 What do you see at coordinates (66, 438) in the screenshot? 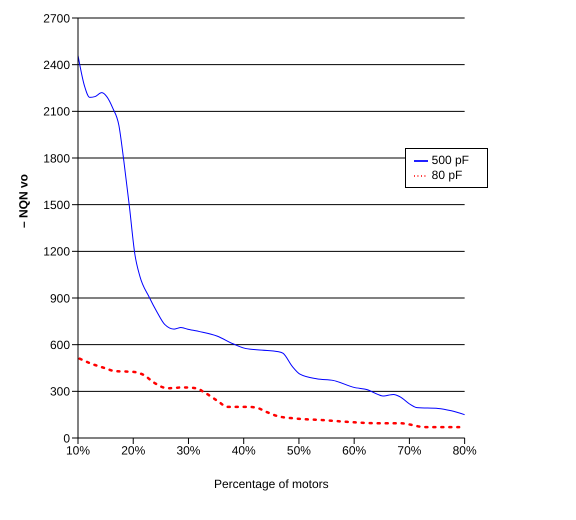
I see `y-tick-label: 0` at bounding box center [66, 438].